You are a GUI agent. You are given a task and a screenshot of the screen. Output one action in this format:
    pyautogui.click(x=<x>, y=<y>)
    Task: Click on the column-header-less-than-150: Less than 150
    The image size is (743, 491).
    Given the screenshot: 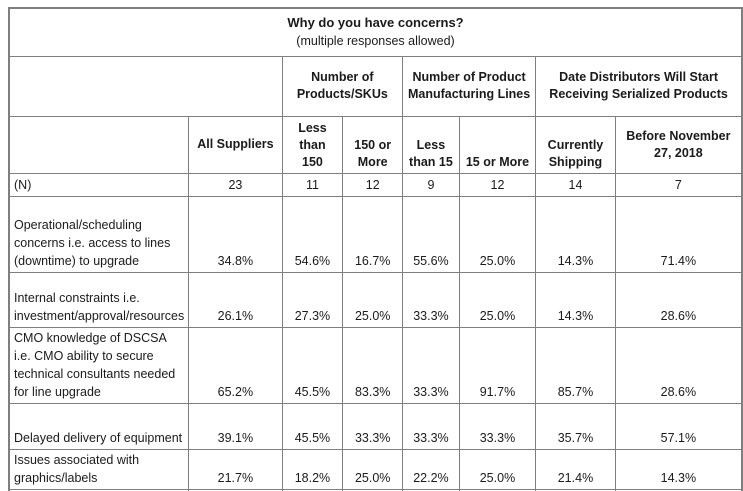 What is the action you would take?
    pyautogui.click(x=312, y=145)
    